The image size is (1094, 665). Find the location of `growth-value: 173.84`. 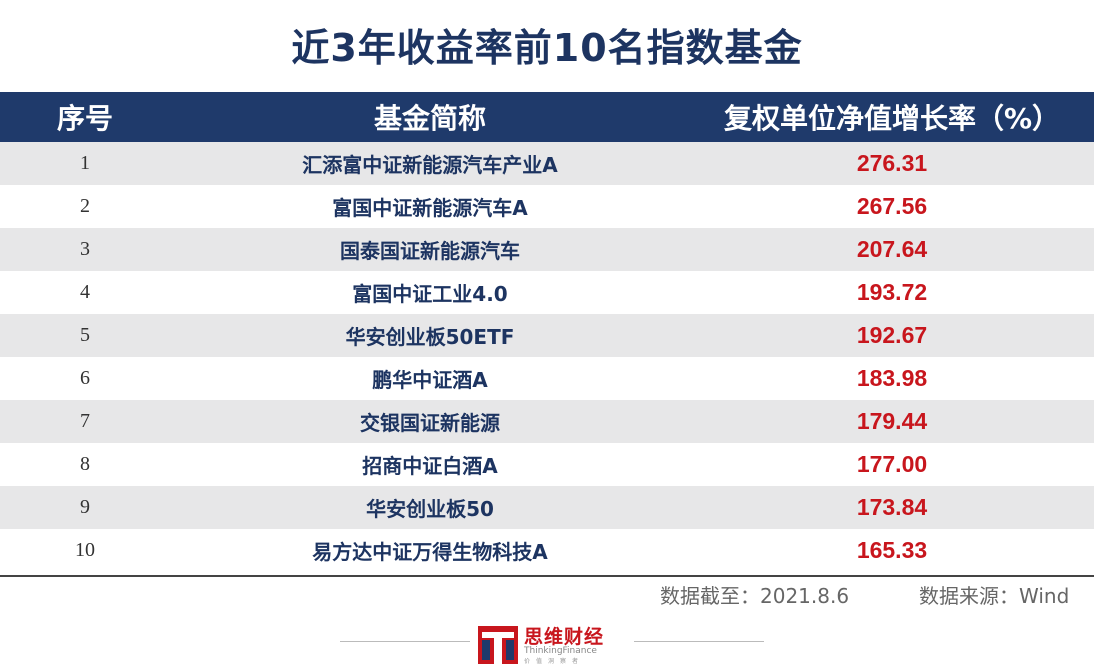

growth-value: 173.84 is located at coordinates (892, 507).